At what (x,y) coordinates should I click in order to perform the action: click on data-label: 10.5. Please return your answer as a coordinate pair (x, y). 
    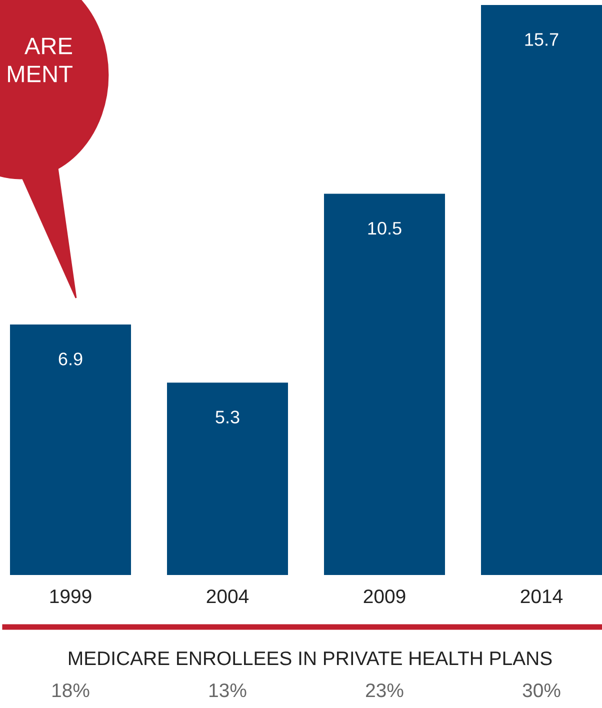
    Looking at the image, I should click on (385, 228).